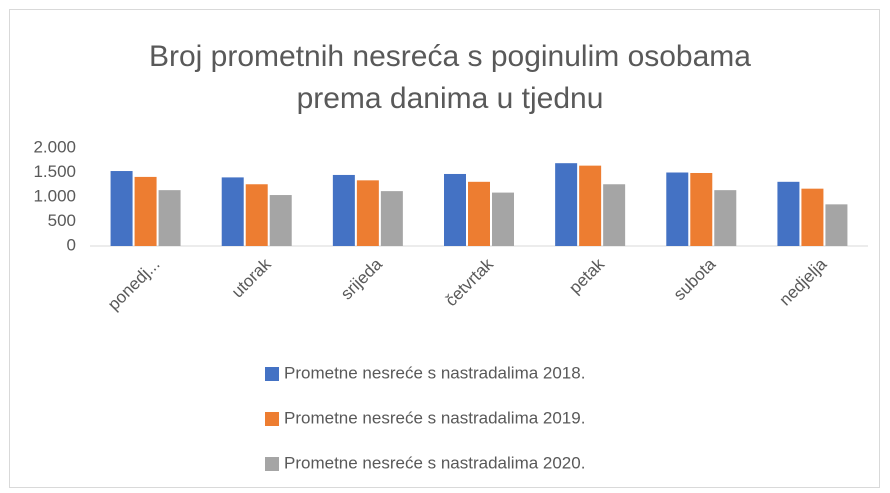  Describe the element at coordinates (450, 98) in the screenshot. I see `chart-title: prema danima u tjednu` at that location.